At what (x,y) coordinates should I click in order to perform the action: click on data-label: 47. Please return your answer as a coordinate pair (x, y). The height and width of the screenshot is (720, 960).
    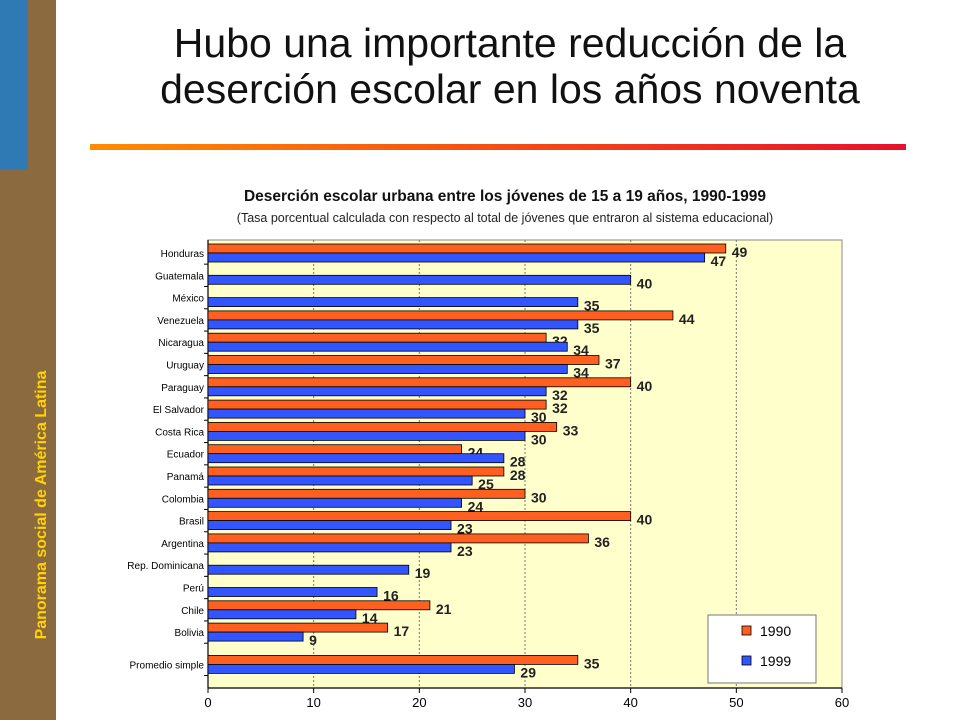
    Looking at the image, I should click on (719, 261).